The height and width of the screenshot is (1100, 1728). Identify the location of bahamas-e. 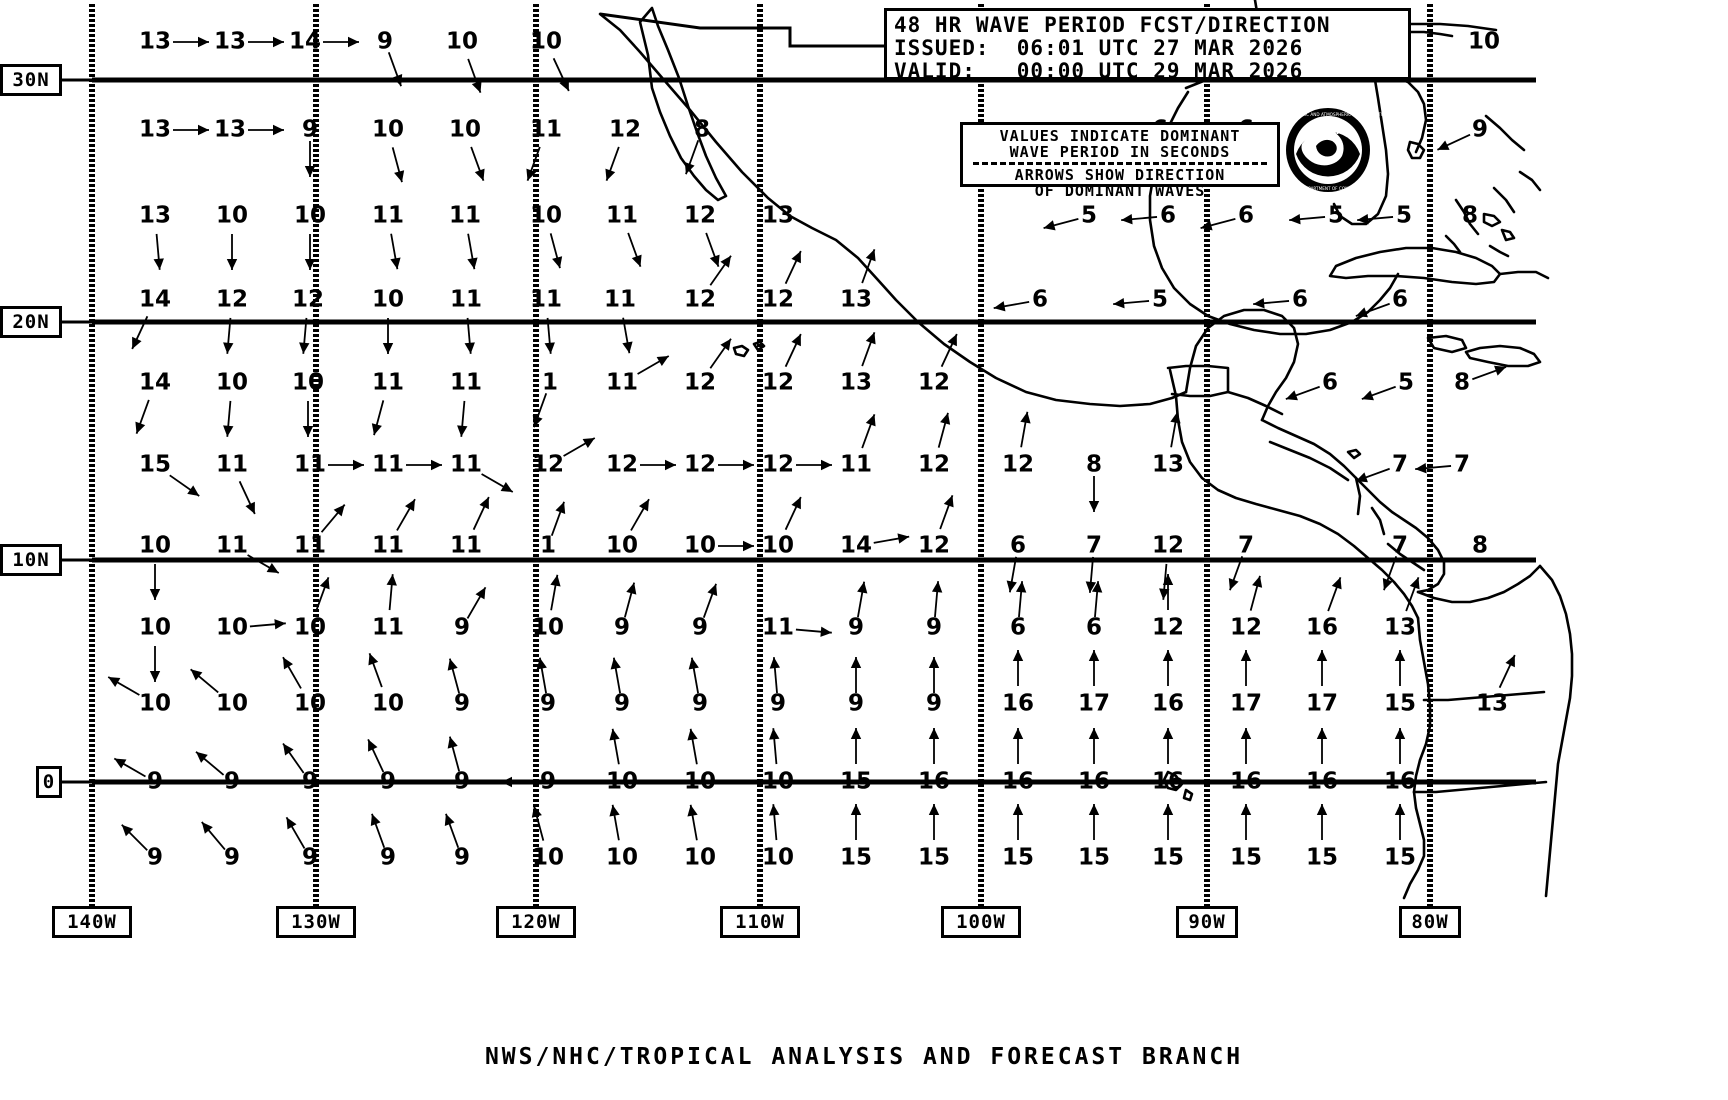
(1499, 251).